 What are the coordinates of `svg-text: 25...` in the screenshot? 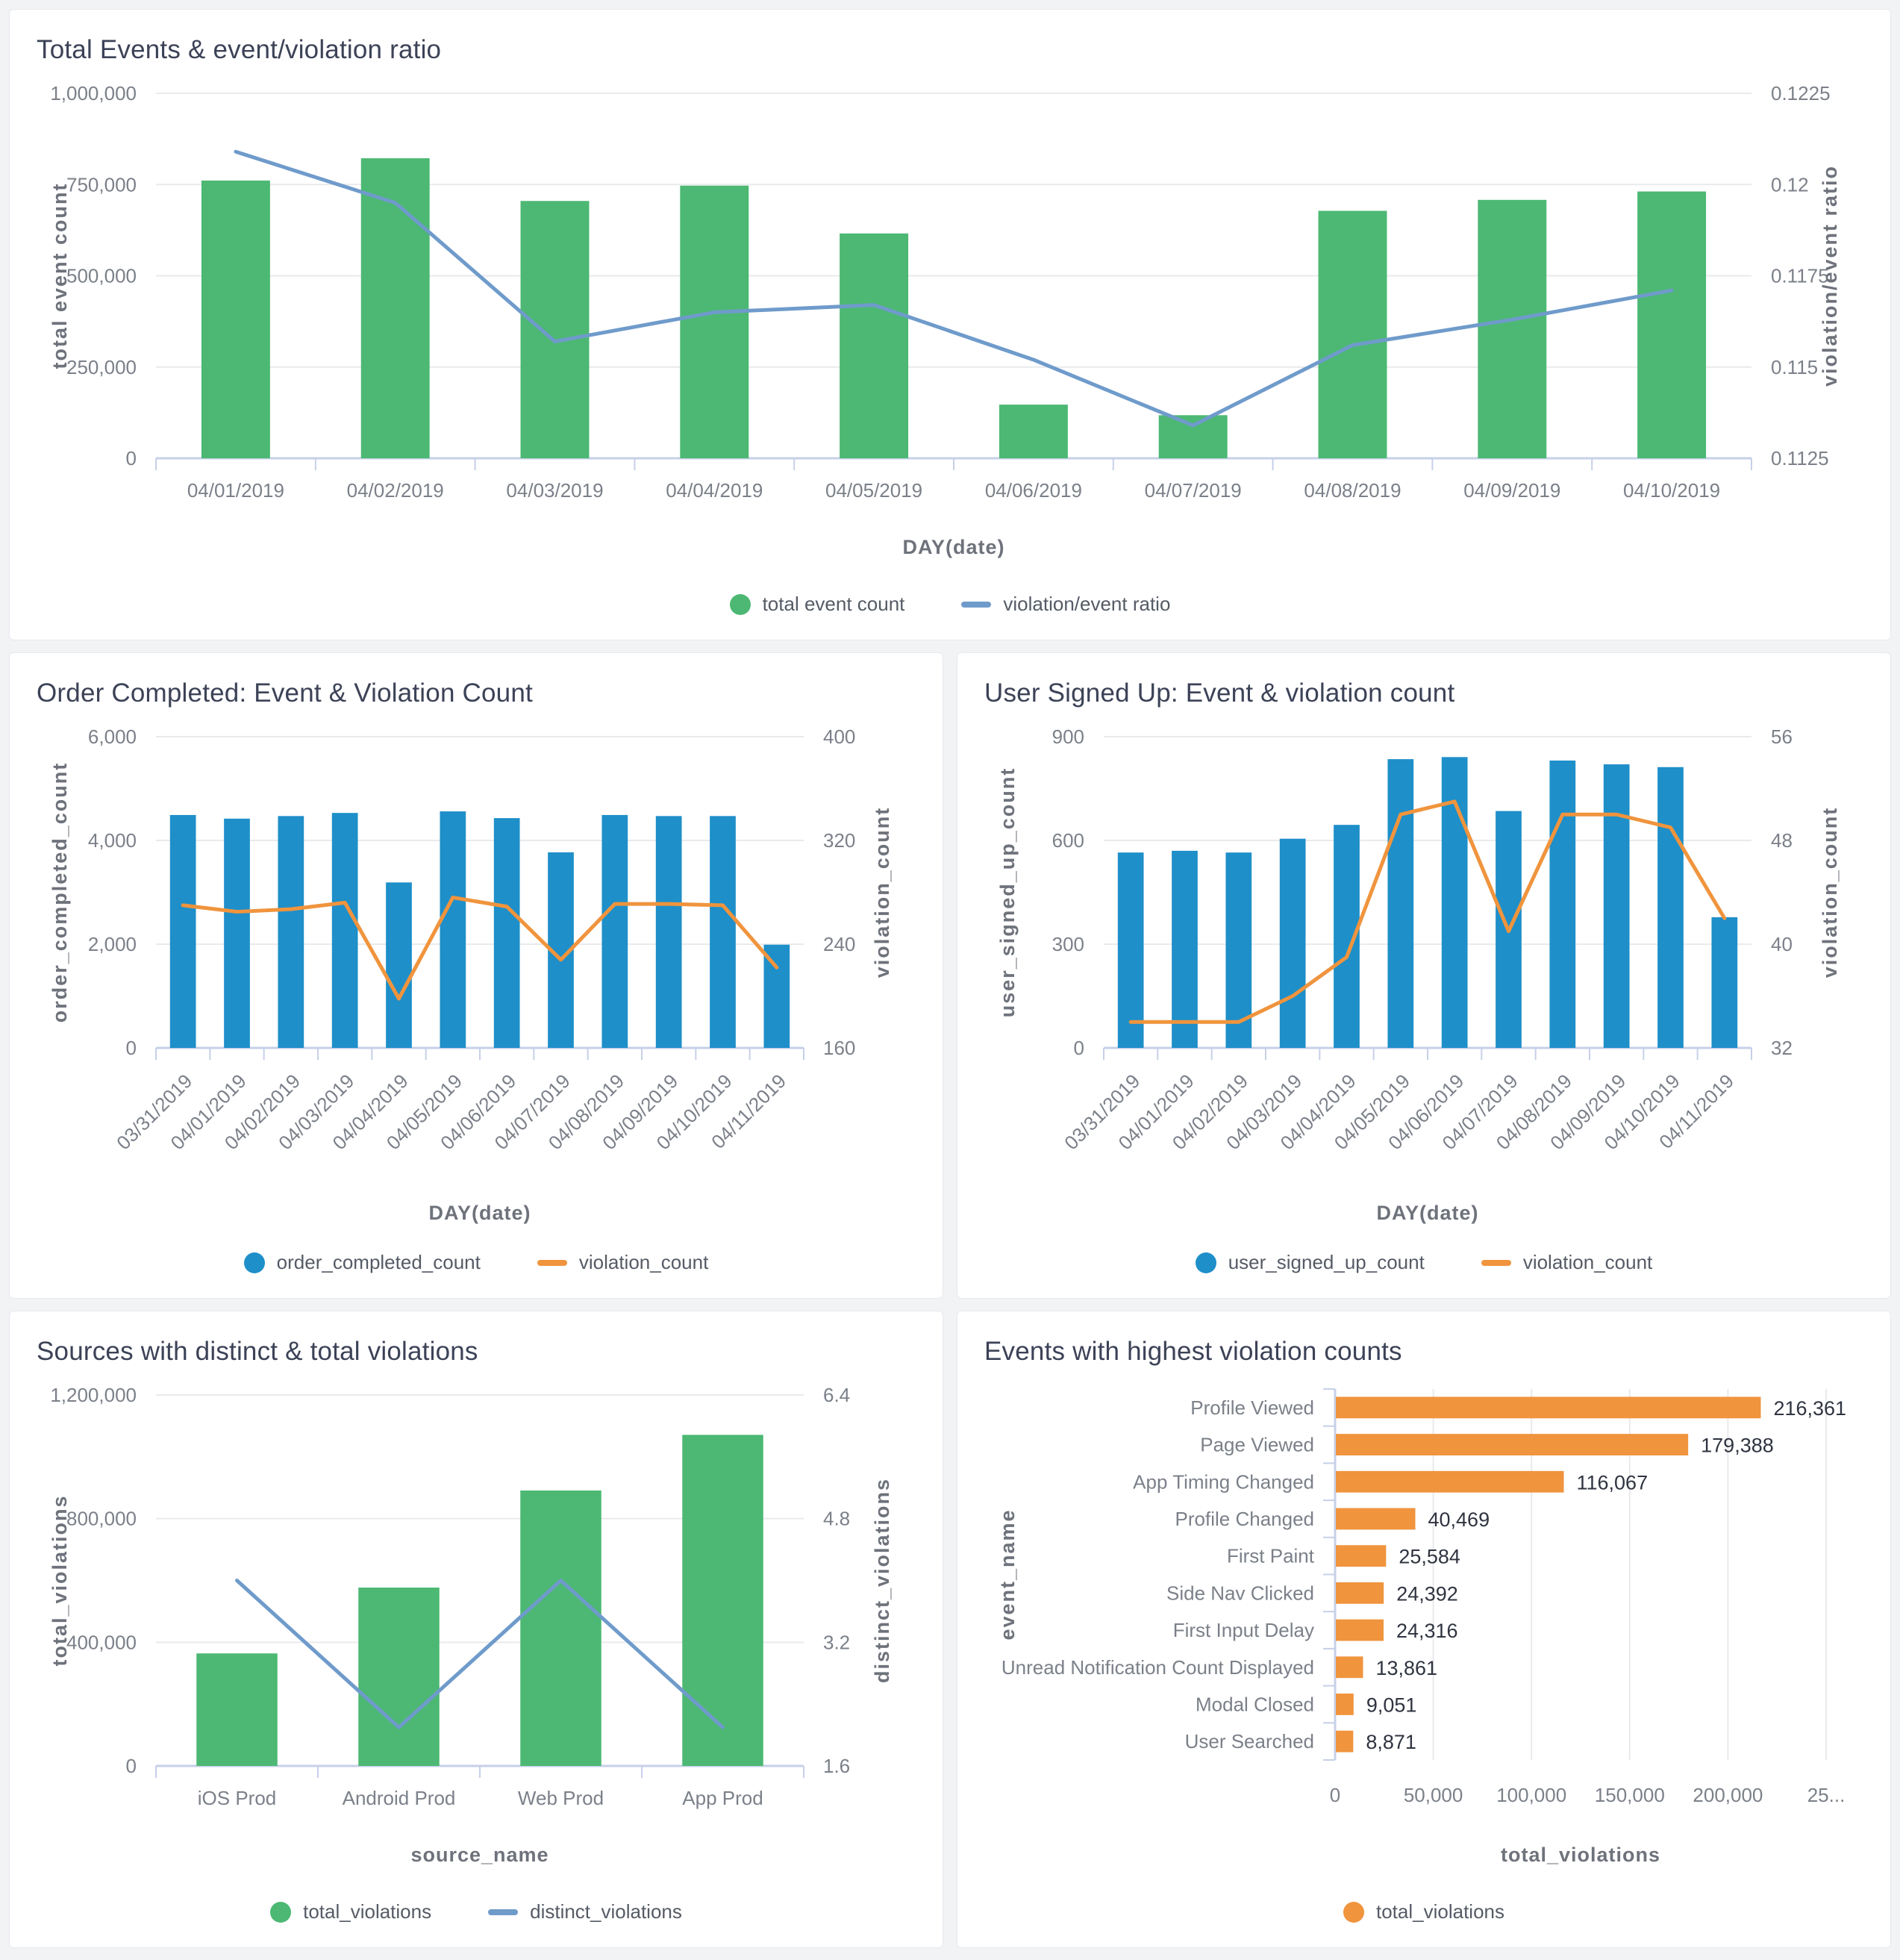 It's located at (1827, 1795).